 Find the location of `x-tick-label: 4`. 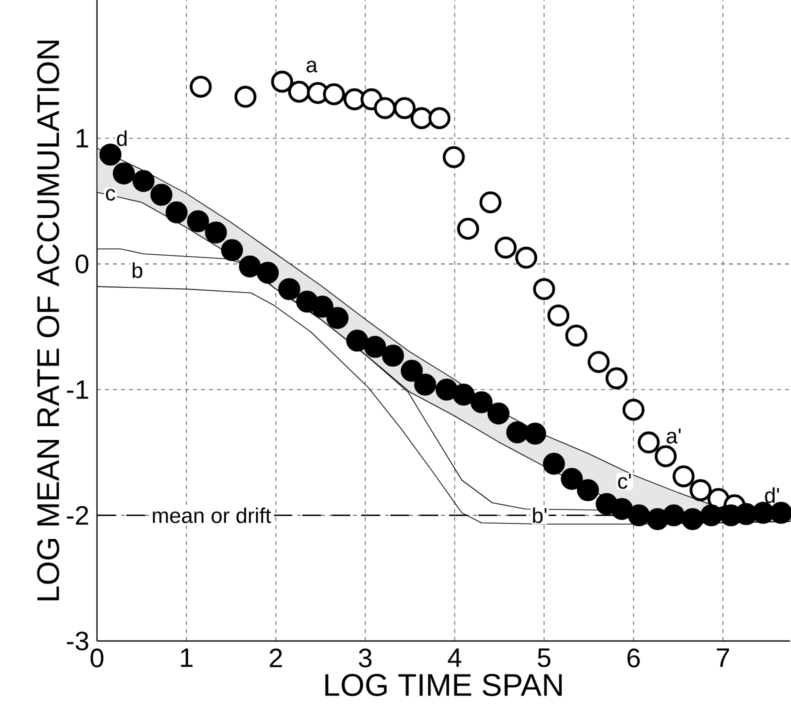

x-tick-label: 4 is located at coordinates (455, 657).